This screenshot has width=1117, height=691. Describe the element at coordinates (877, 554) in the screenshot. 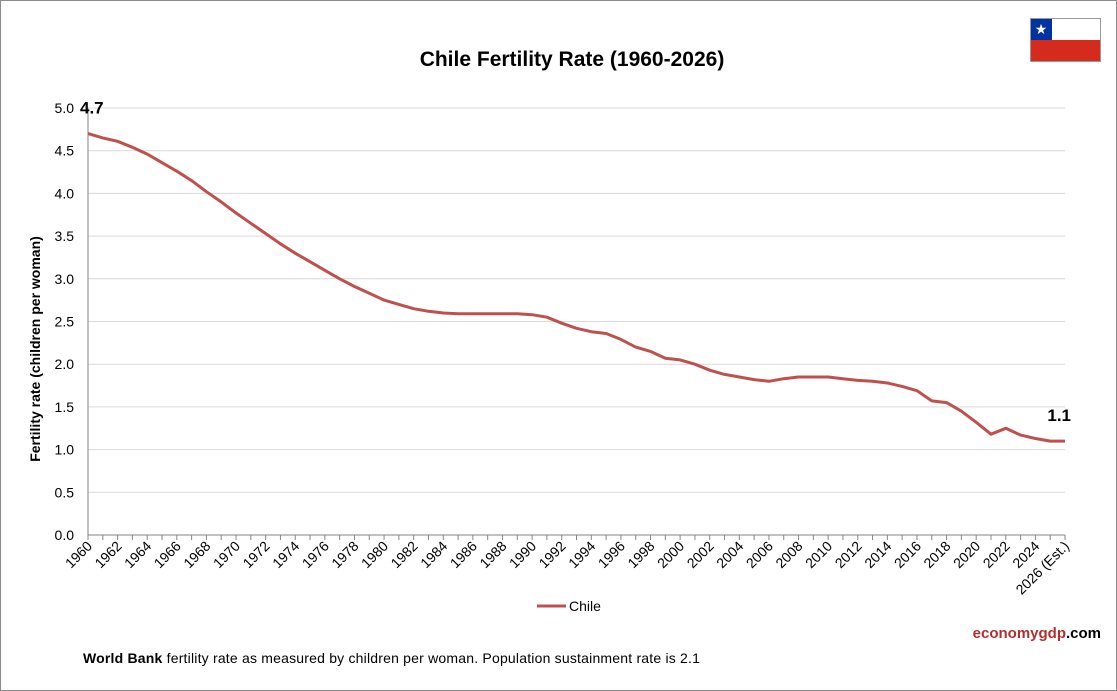

I see `x-tick-label: 2014` at that location.